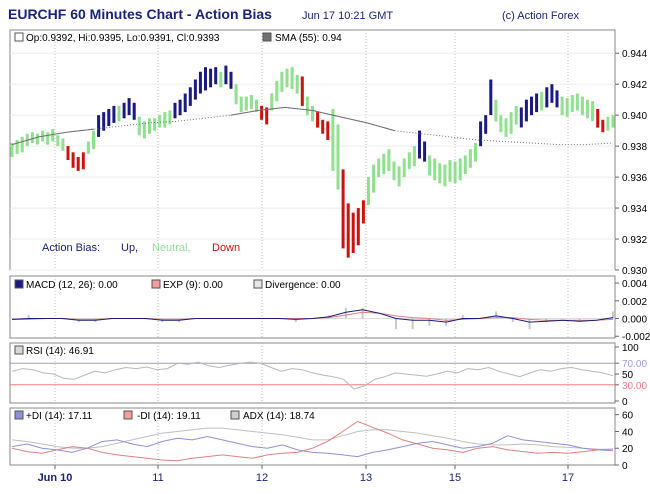 The image size is (650, 494). Describe the element at coordinates (455, 478) in the screenshot. I see `x-axis-label: 15` at that location.